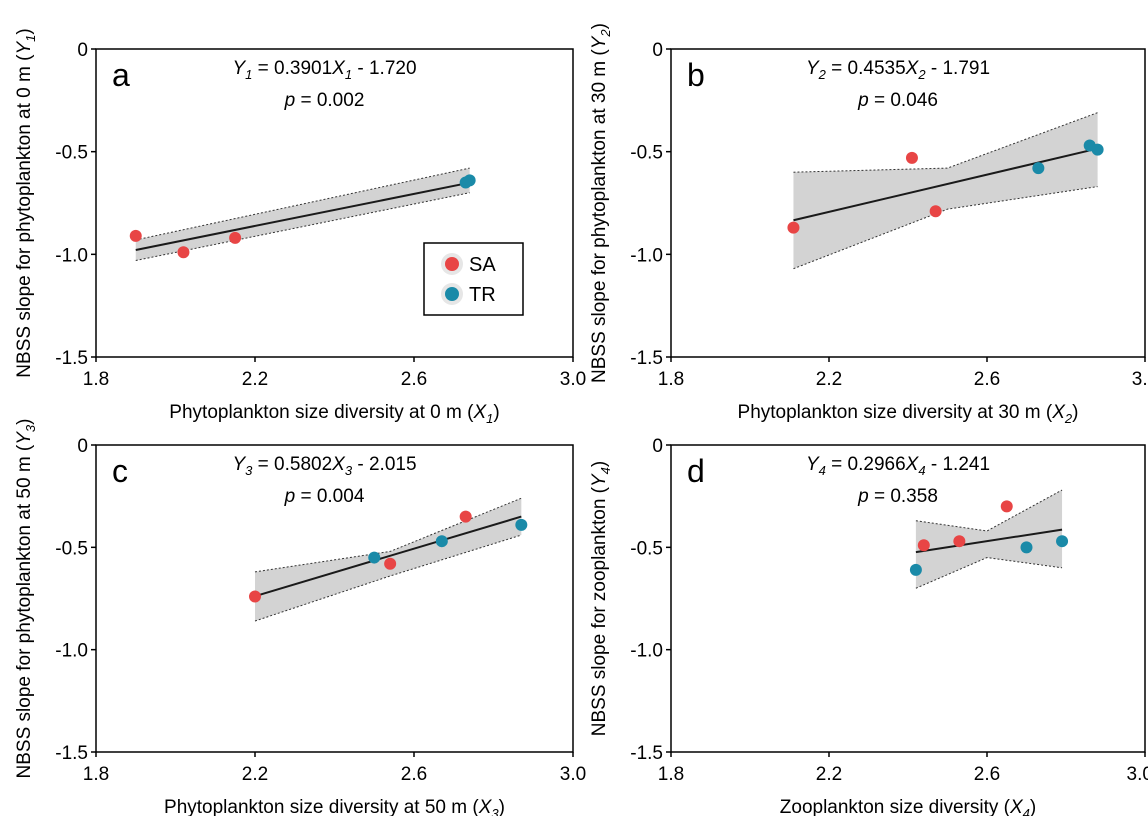  Describe the element at coordinates (348, 74) in the screenshot. I see `eq-x-subscript: 1` at that location.